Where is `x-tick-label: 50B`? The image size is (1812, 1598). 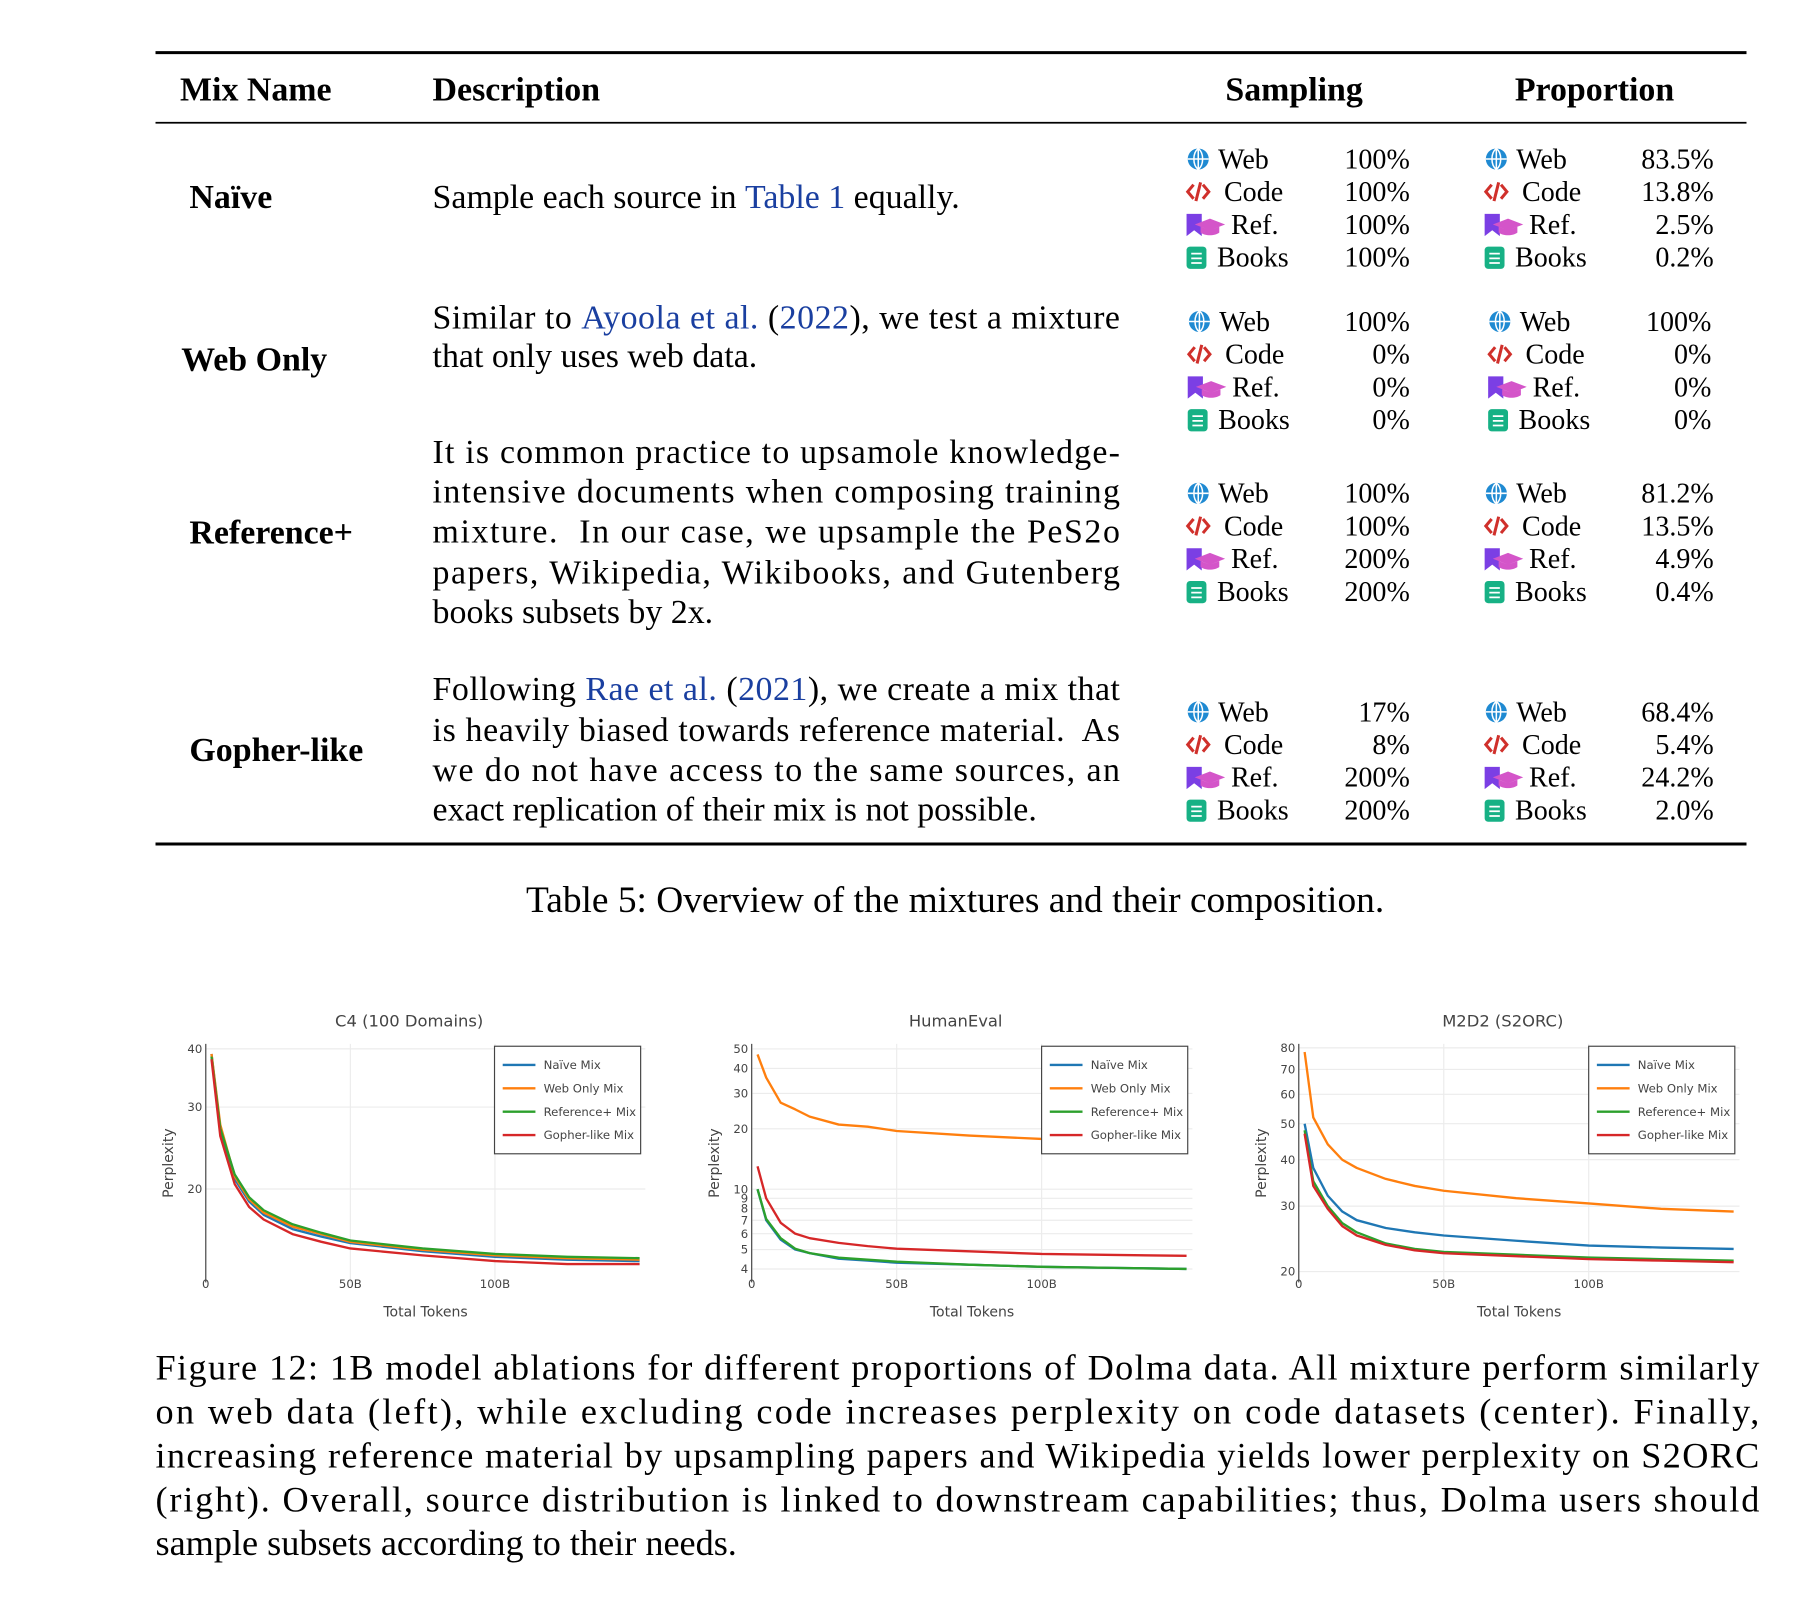
x-tick-label: 50B is located at coordinates (896, 1284).